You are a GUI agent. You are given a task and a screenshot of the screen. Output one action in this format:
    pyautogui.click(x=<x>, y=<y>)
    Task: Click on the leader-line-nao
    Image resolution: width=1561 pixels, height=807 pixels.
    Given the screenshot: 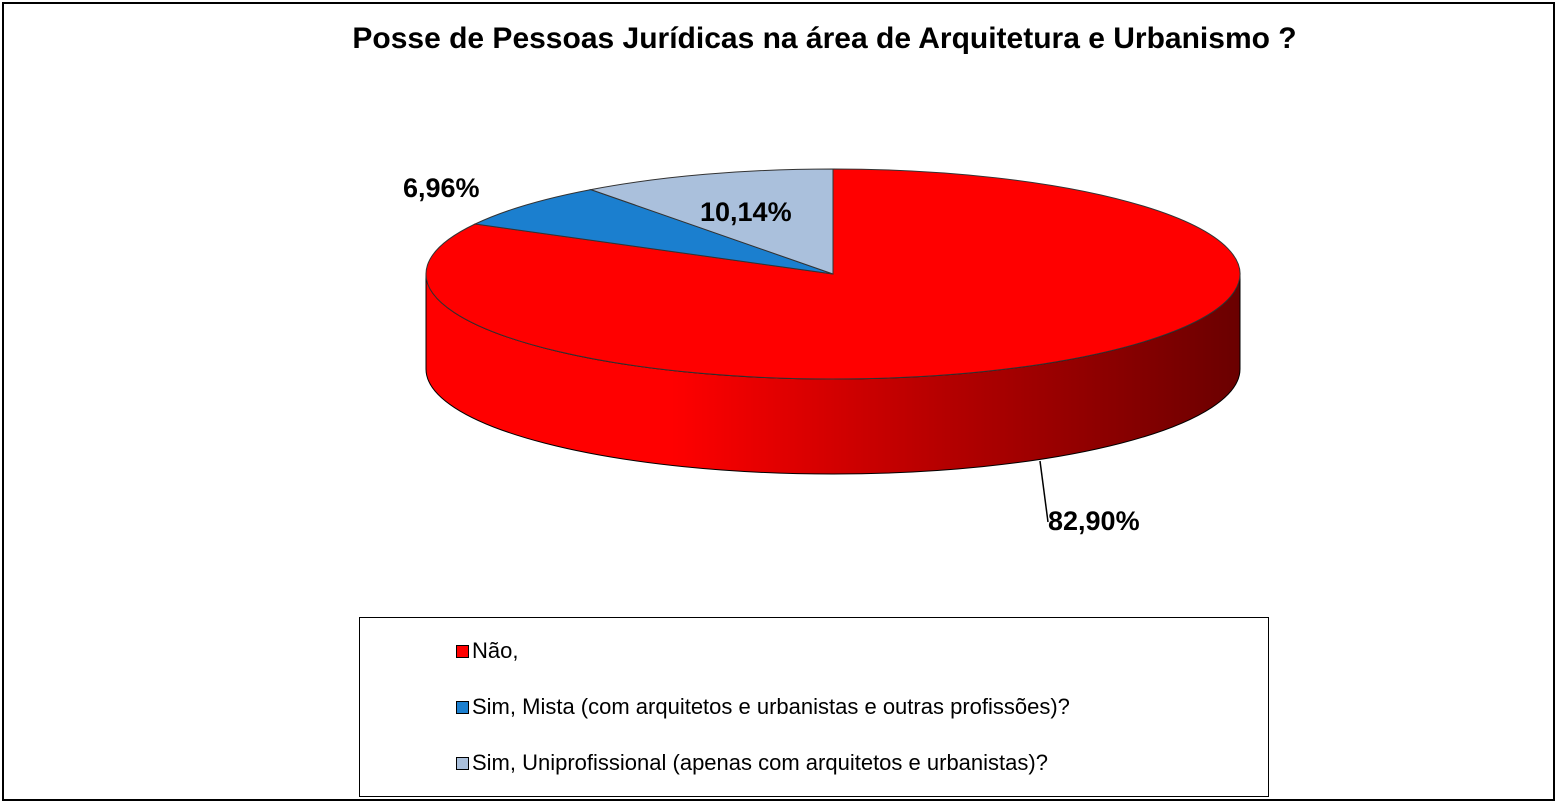 What is the action you would take?
    pyautogui.click(x=1044, y=491)
    